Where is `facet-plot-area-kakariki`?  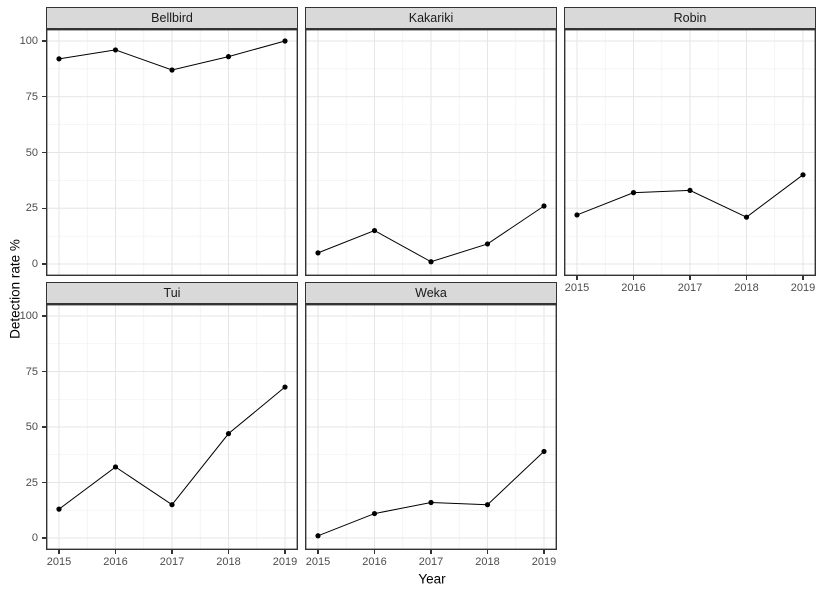 facet-plot-area-kakariki is located at coordinates (431, 152).